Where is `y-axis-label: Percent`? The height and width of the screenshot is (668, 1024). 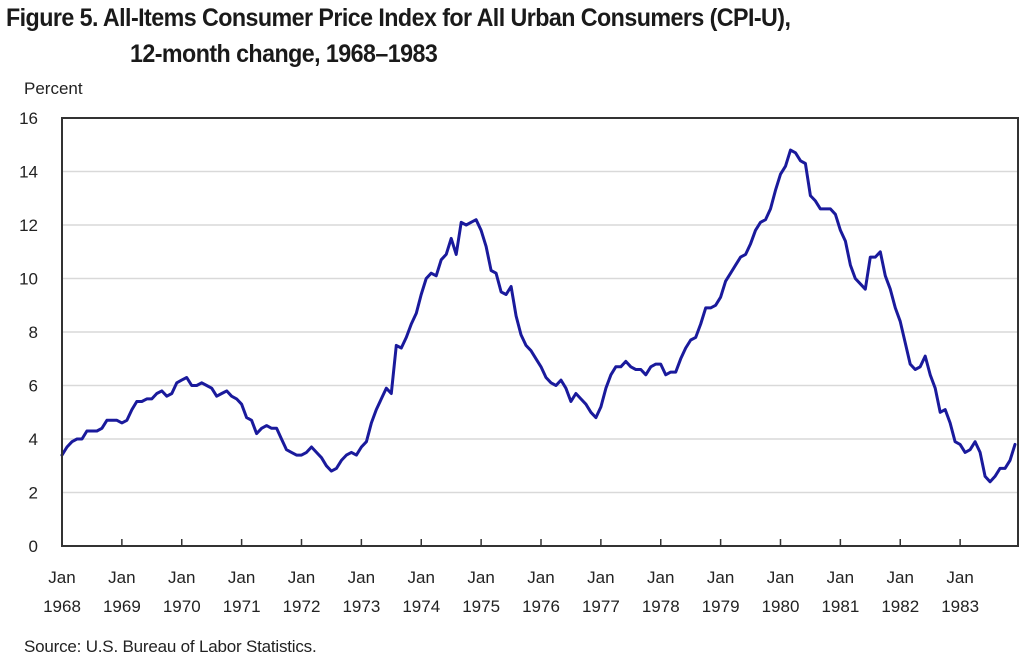
y-axis-label: Percent is located at coordinates (53, 88).